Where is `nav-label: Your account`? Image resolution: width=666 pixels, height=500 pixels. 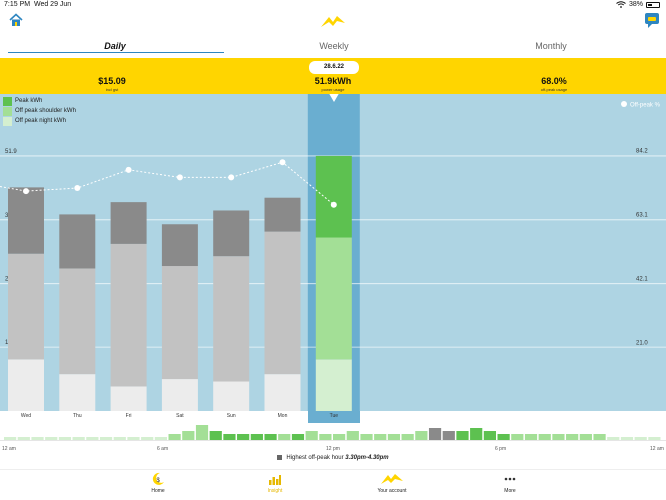
nav-label: Your account is located at coordinates (392, 491).